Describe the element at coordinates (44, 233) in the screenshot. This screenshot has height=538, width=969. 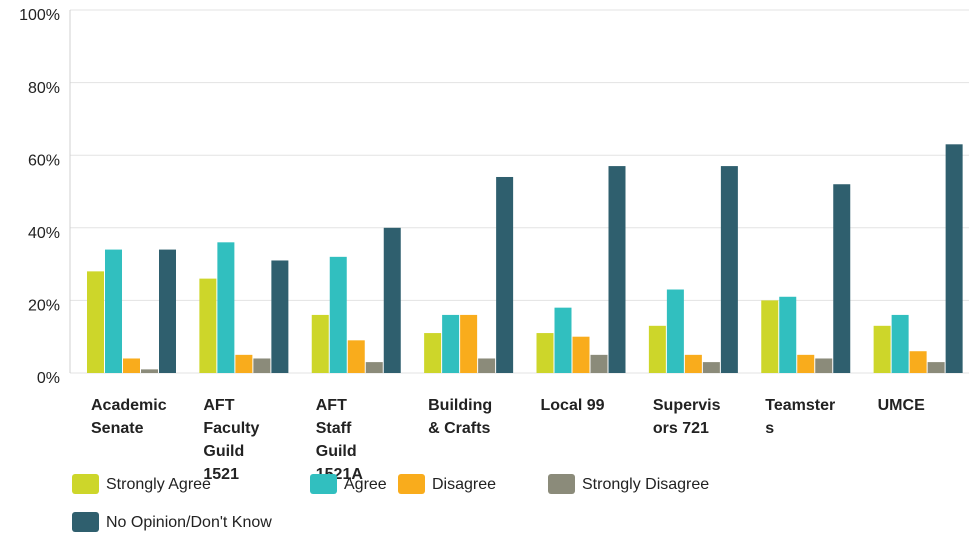
I see `y-tick-label: 40%` at that location.